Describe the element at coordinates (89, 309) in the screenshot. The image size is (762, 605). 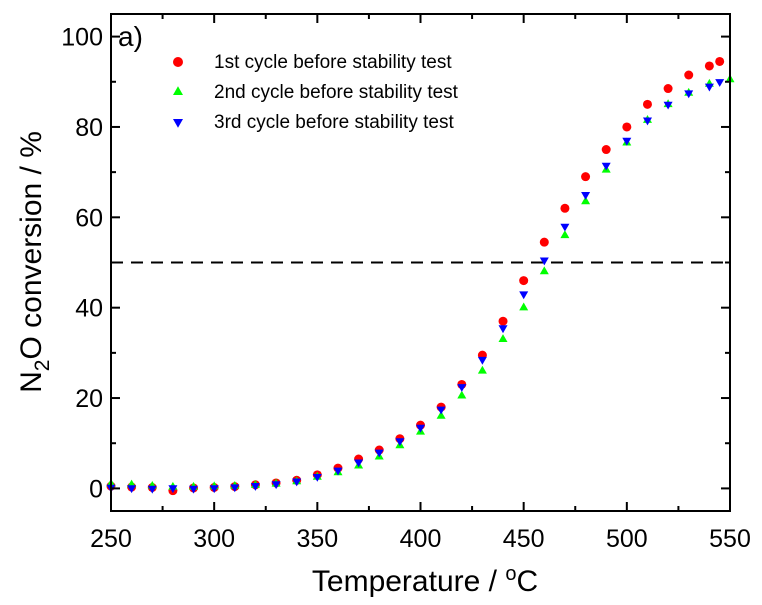
I see `y-tick-label: 40` at that location.